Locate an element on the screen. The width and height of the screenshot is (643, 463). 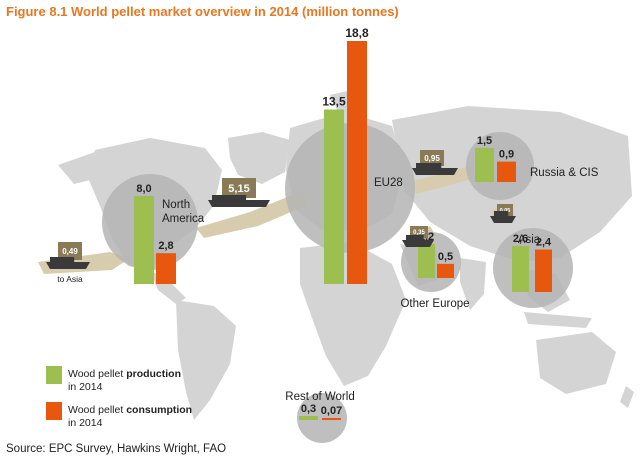
bar-production-eu28 is located at coordinates (334, 197).